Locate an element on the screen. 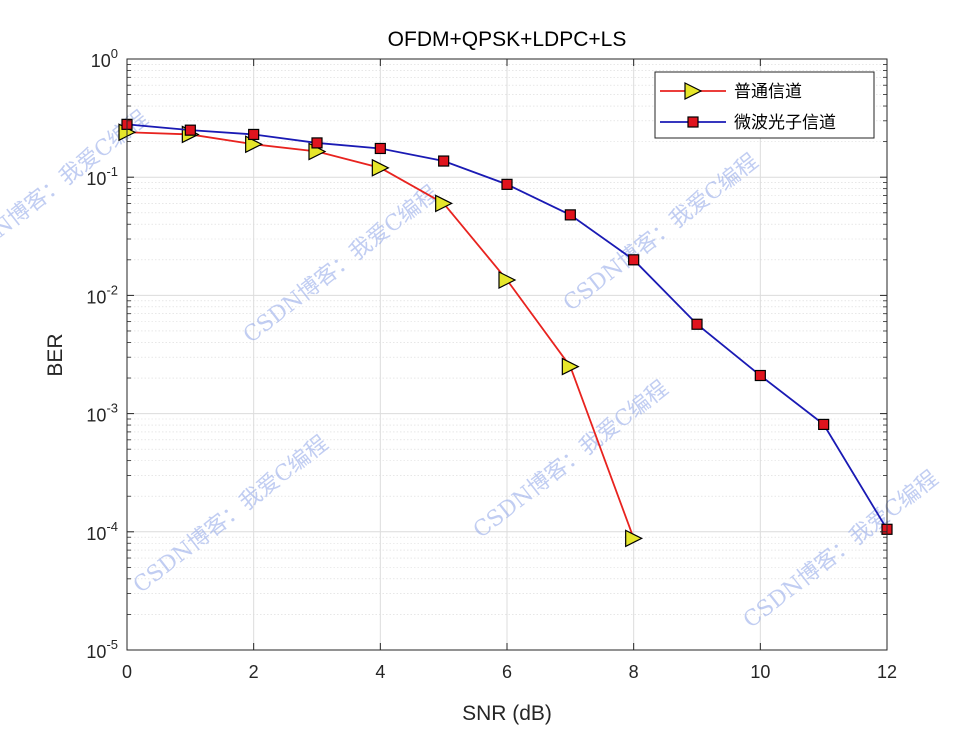 Image resolution: width=980 pixels, height=735 pixels. y-tick-label: 10⁻² is located at coordinates (102, 294).